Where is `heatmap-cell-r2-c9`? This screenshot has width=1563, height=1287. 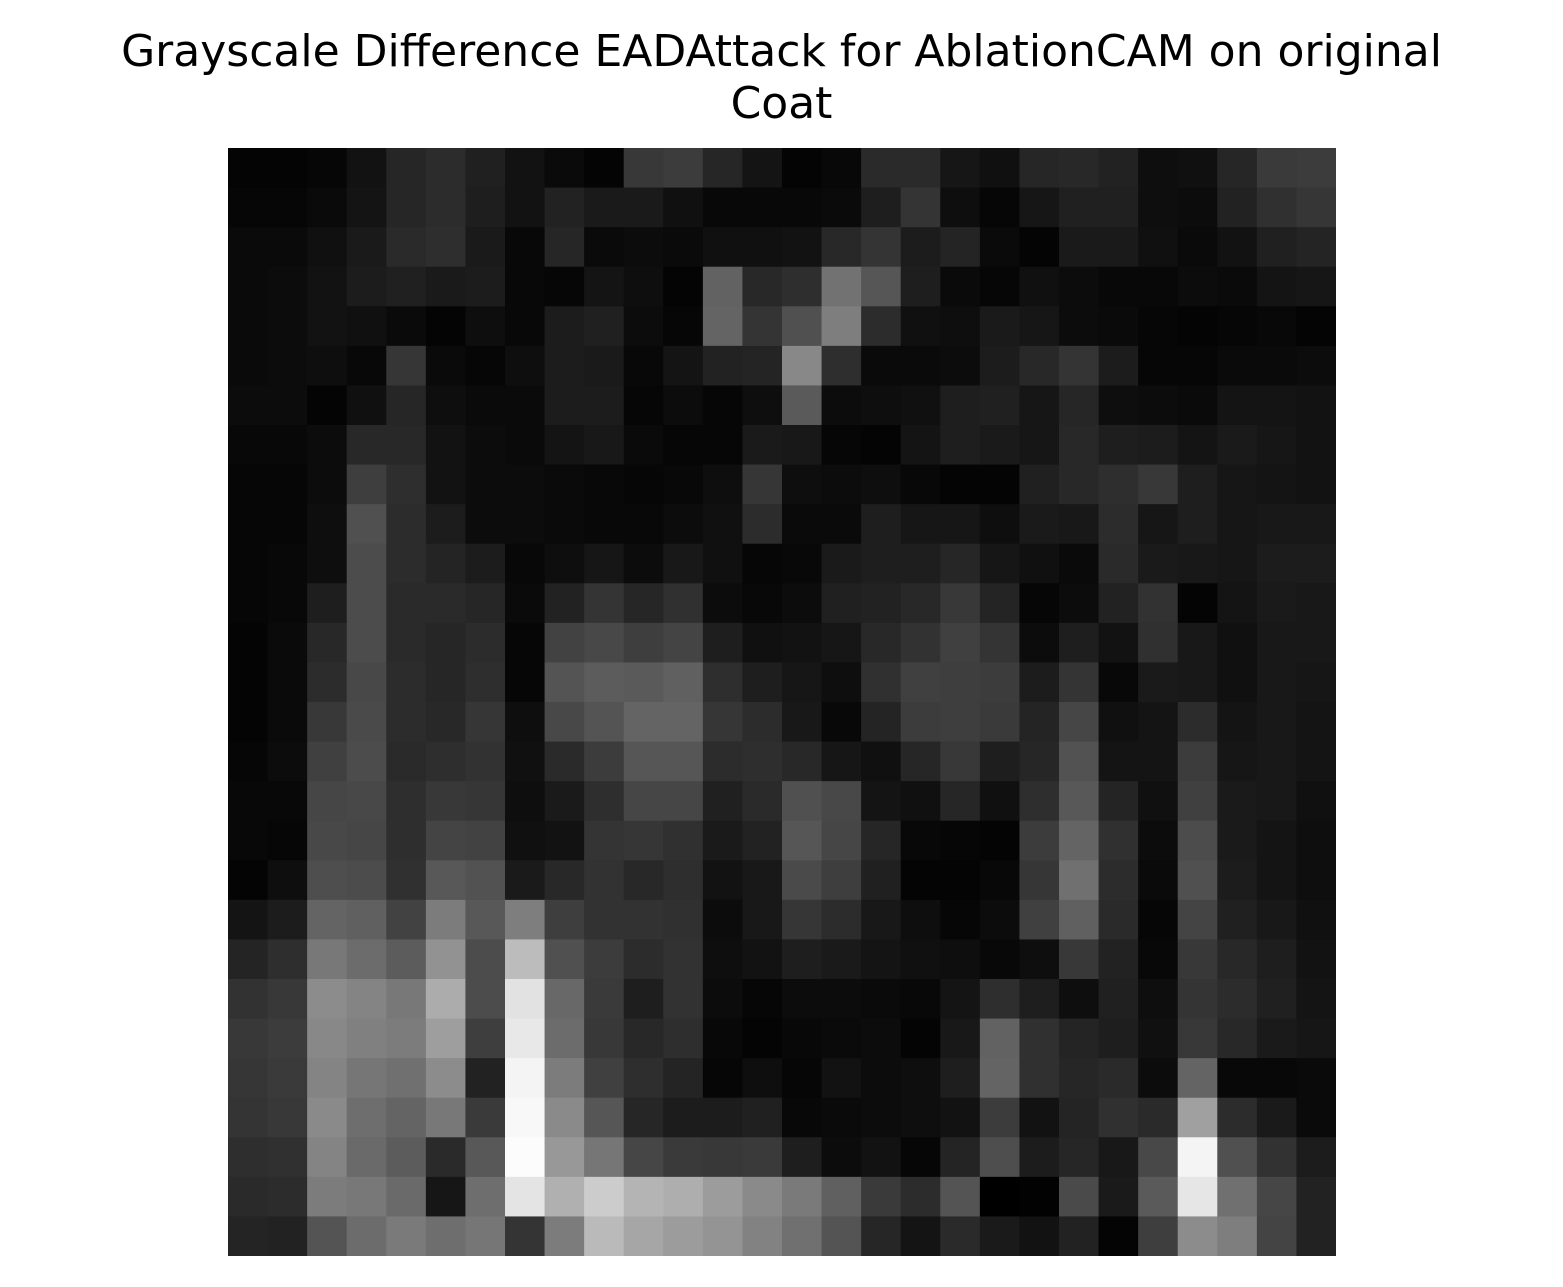 heatmap-cell-r2-c9 is located at coordinates (604, 247).